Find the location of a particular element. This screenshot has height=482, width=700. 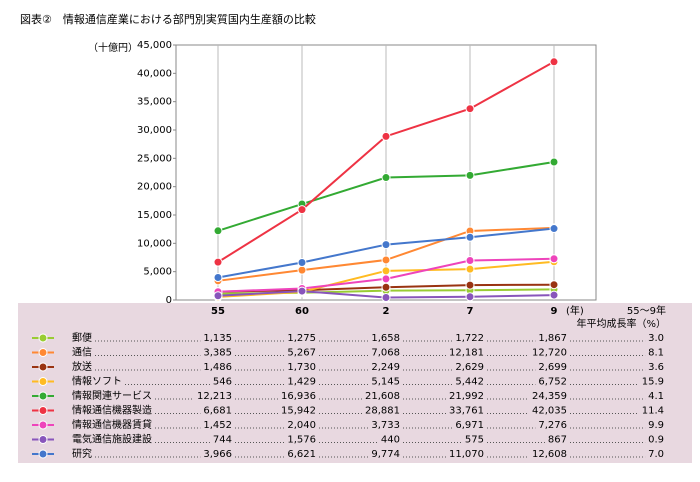

table-value: 867 is located at coordinates (557, 440).